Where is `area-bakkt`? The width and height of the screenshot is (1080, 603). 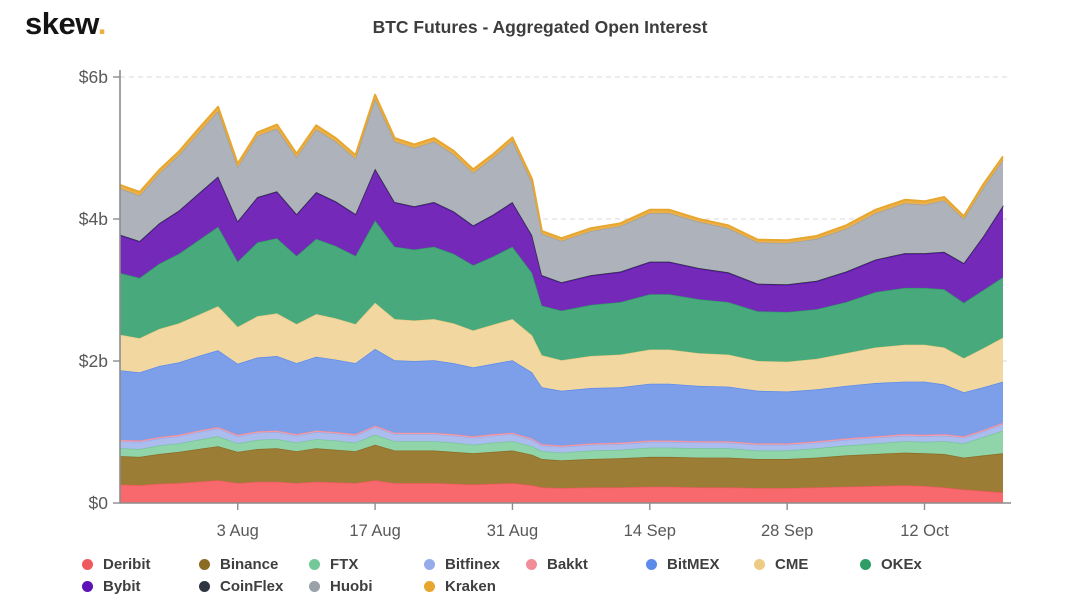
area-bakkt is located at coordinates (561, 434).